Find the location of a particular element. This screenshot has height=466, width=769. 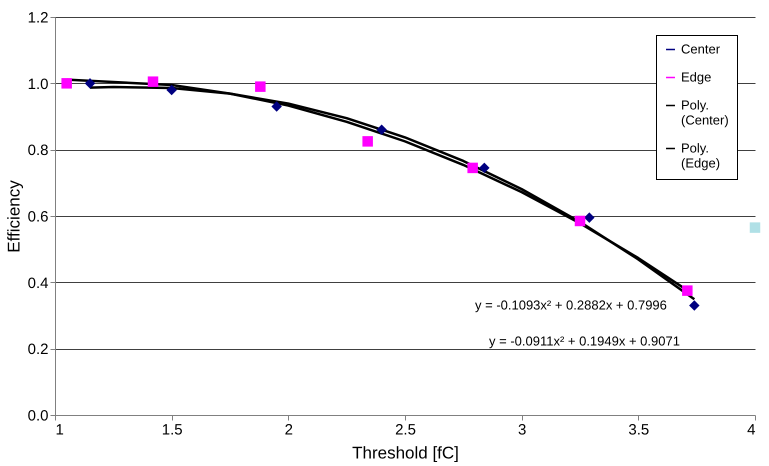

x-axis-title: Threshold [fC] is located at coordinates (405, 453).